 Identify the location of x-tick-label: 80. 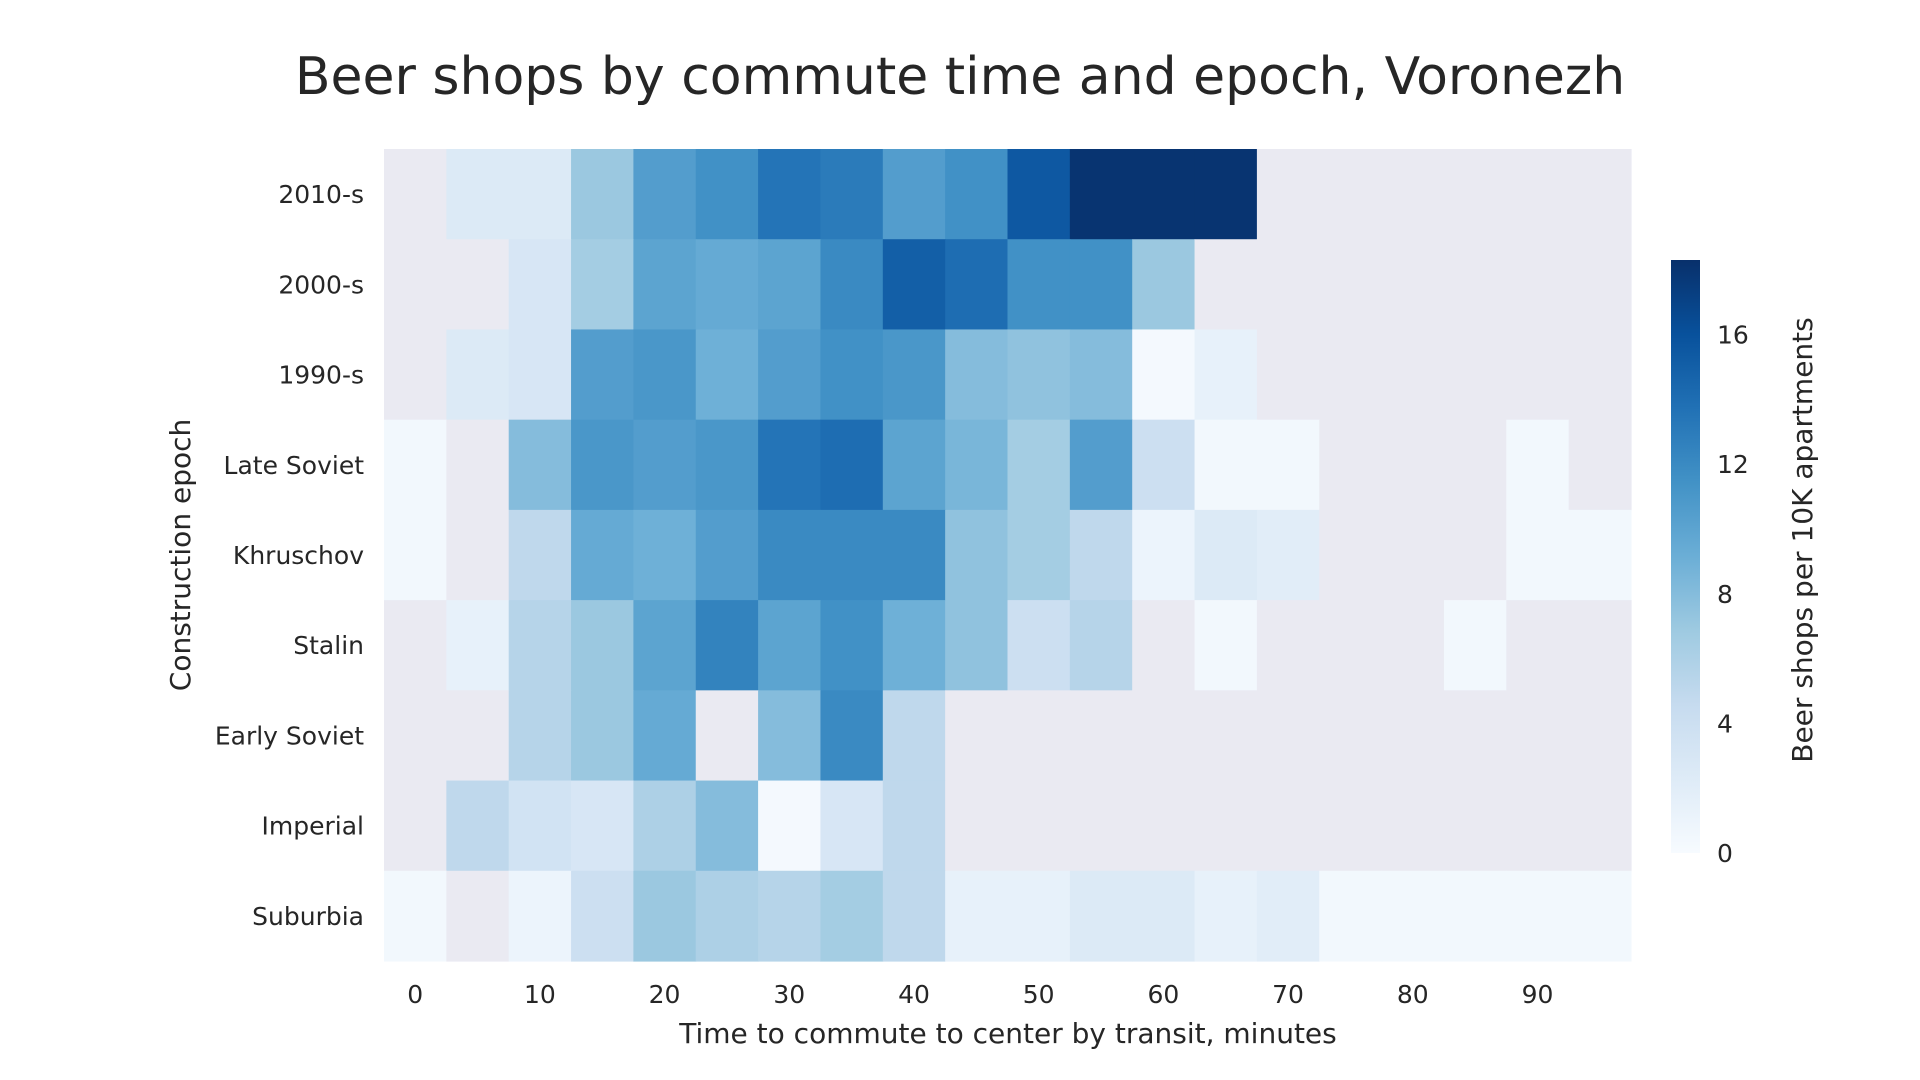
(1413, 994).